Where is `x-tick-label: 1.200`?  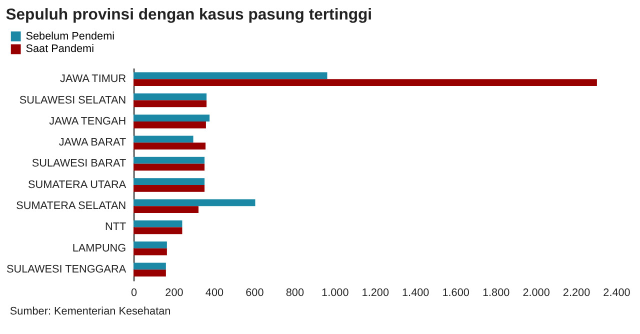
x-tick-label: 1.200 is located at coordinates (376, 293).